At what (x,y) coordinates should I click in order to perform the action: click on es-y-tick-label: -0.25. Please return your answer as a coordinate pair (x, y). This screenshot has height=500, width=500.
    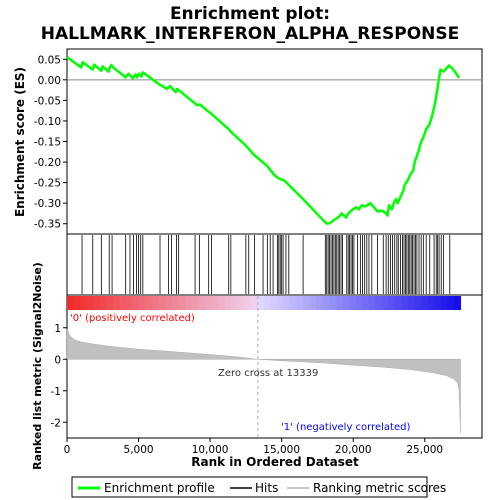
    Looking at the image, I should click on (47, 184).